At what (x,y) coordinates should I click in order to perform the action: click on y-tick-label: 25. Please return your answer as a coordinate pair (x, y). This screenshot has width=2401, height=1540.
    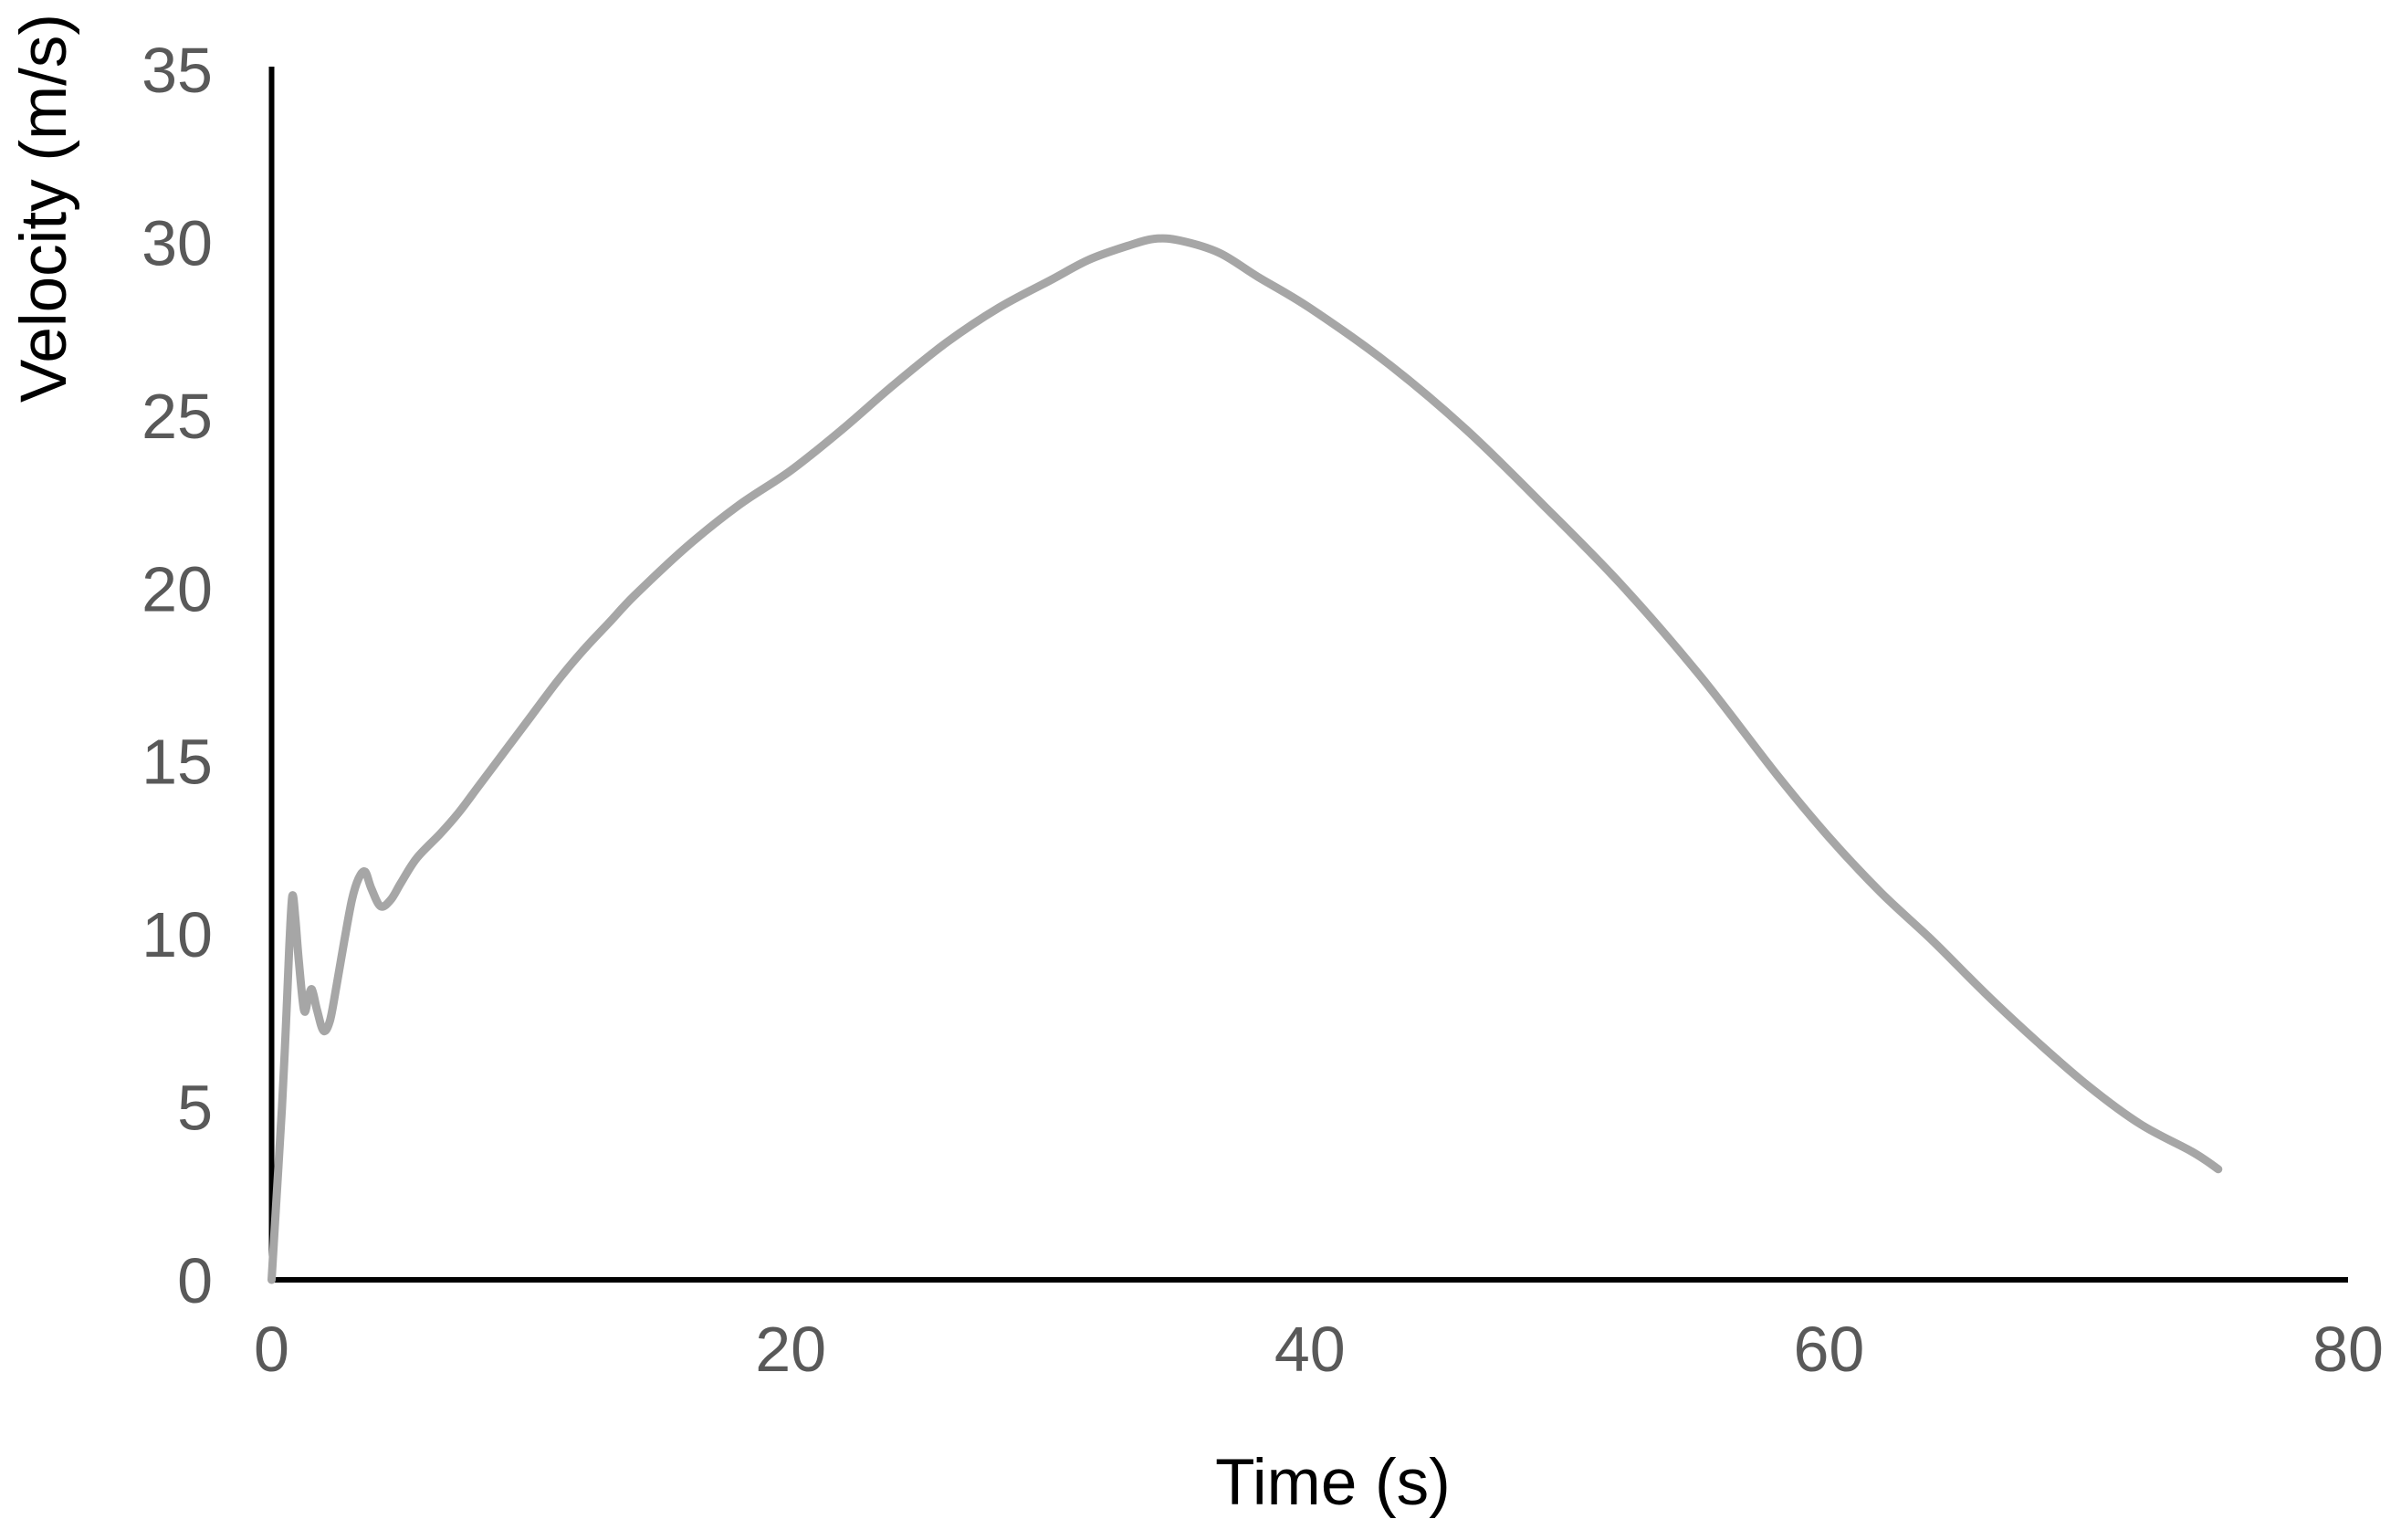
    Looking at the image, I should click on (177, 416).